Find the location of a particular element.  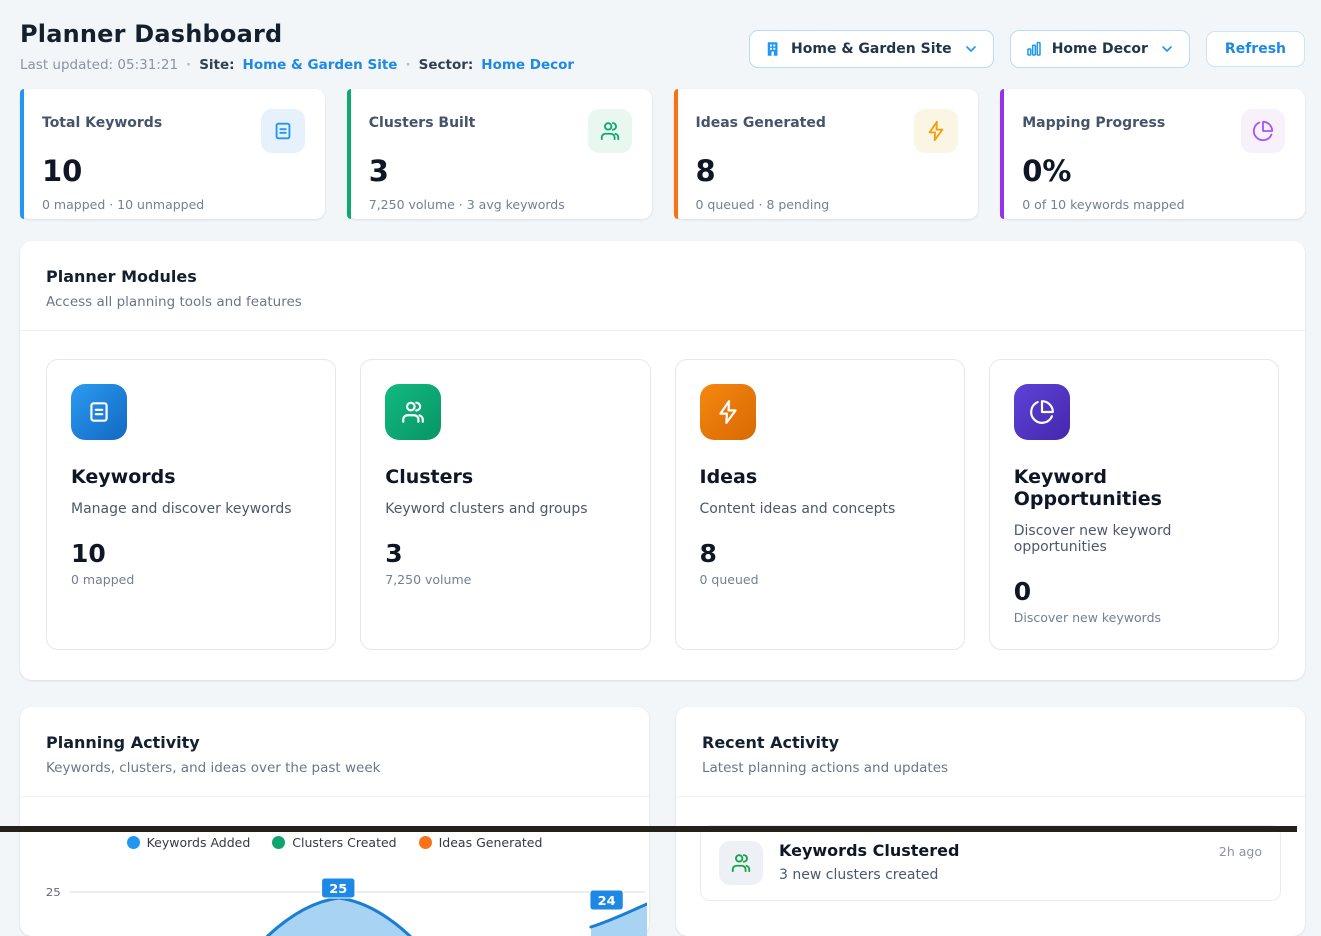

point-label-badge: 25 is located at coordinates (338, 888).